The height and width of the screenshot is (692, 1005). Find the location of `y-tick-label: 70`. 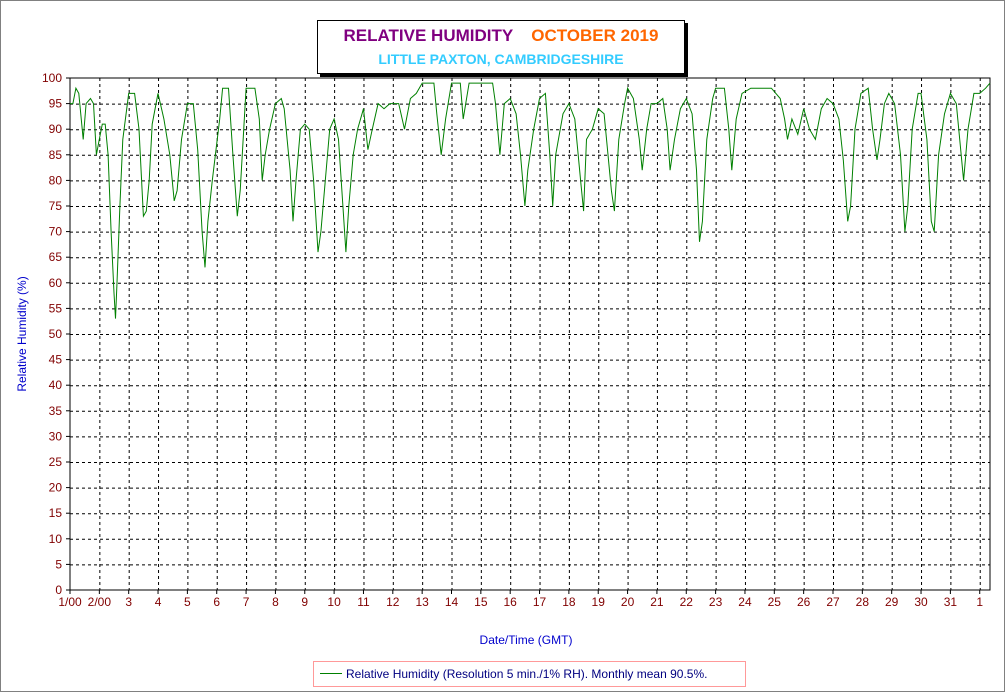

y-tick-label: 70 is located at coordinates (56, 232).